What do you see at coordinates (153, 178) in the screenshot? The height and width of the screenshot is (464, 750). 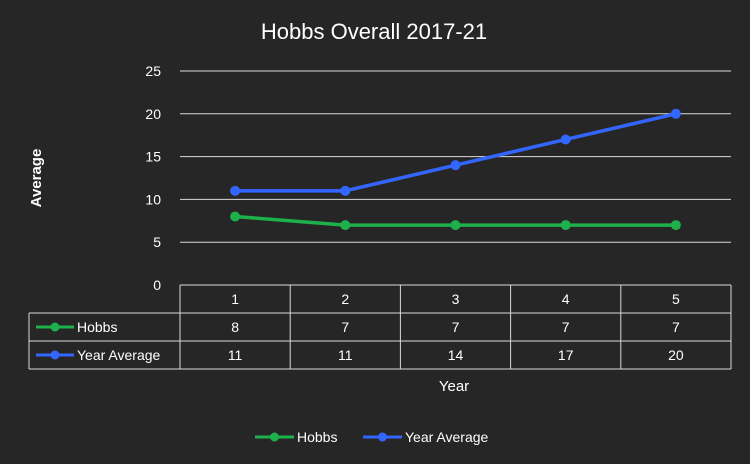 I see `y-tick-labels: 0 5 10 15 20 25` at bounding box center [153, 178].